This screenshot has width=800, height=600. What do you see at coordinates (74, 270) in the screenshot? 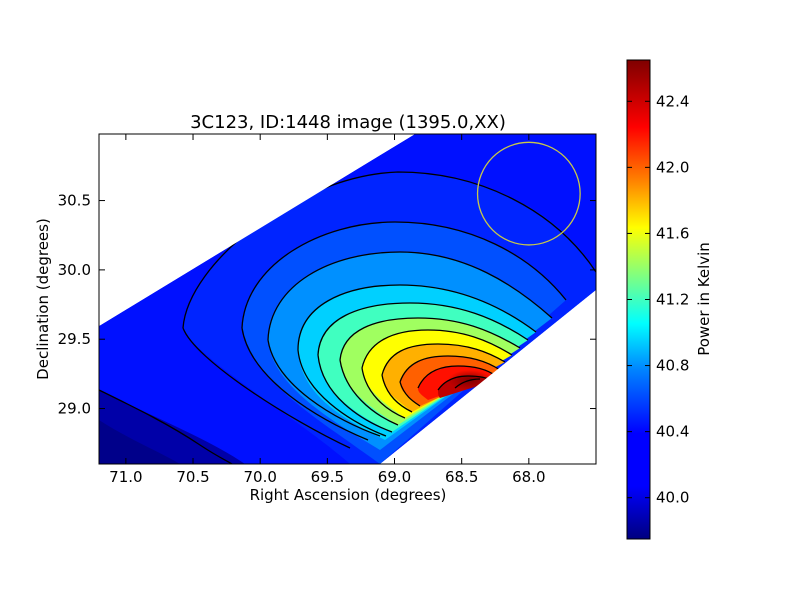
I see `y-tick-label: 30.0` at bounding box center [74, 270].